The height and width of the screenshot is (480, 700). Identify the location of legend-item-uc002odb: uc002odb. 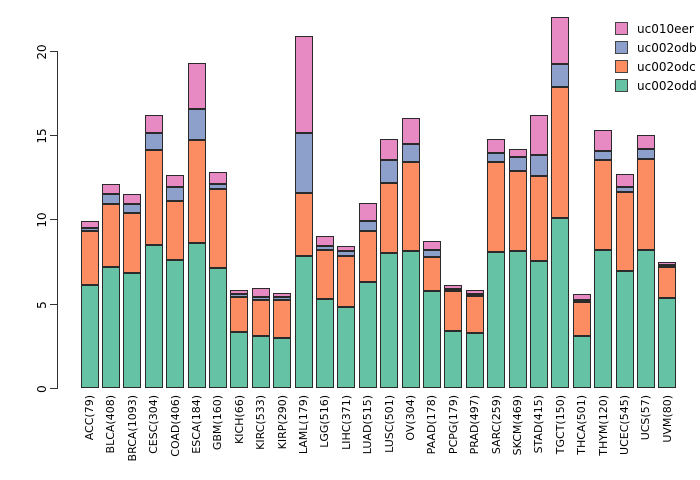
(656, 47).